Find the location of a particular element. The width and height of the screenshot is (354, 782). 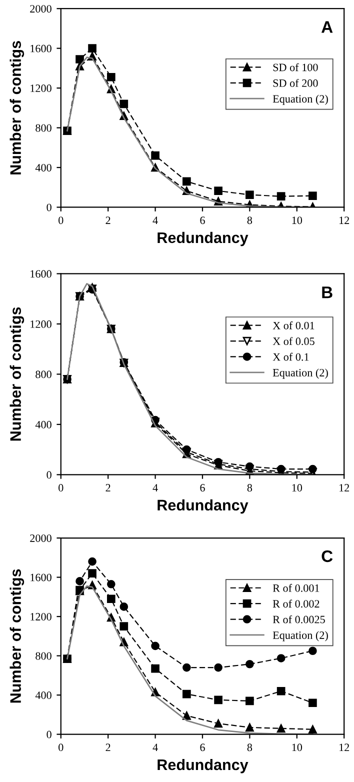

legend-label: X of 0.01 is located at coordinates (293, 325).